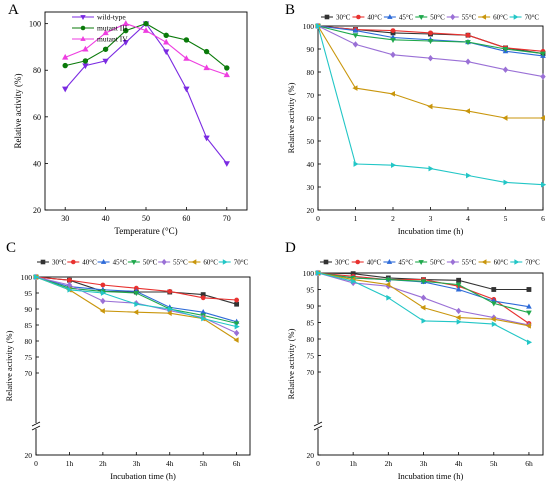 The width and height of the screenshot is (550, 487). What do you see at coordinates (506, 218) in the screenshot?
I see `x-tick-label: 5` at bounding box center [506, 218].